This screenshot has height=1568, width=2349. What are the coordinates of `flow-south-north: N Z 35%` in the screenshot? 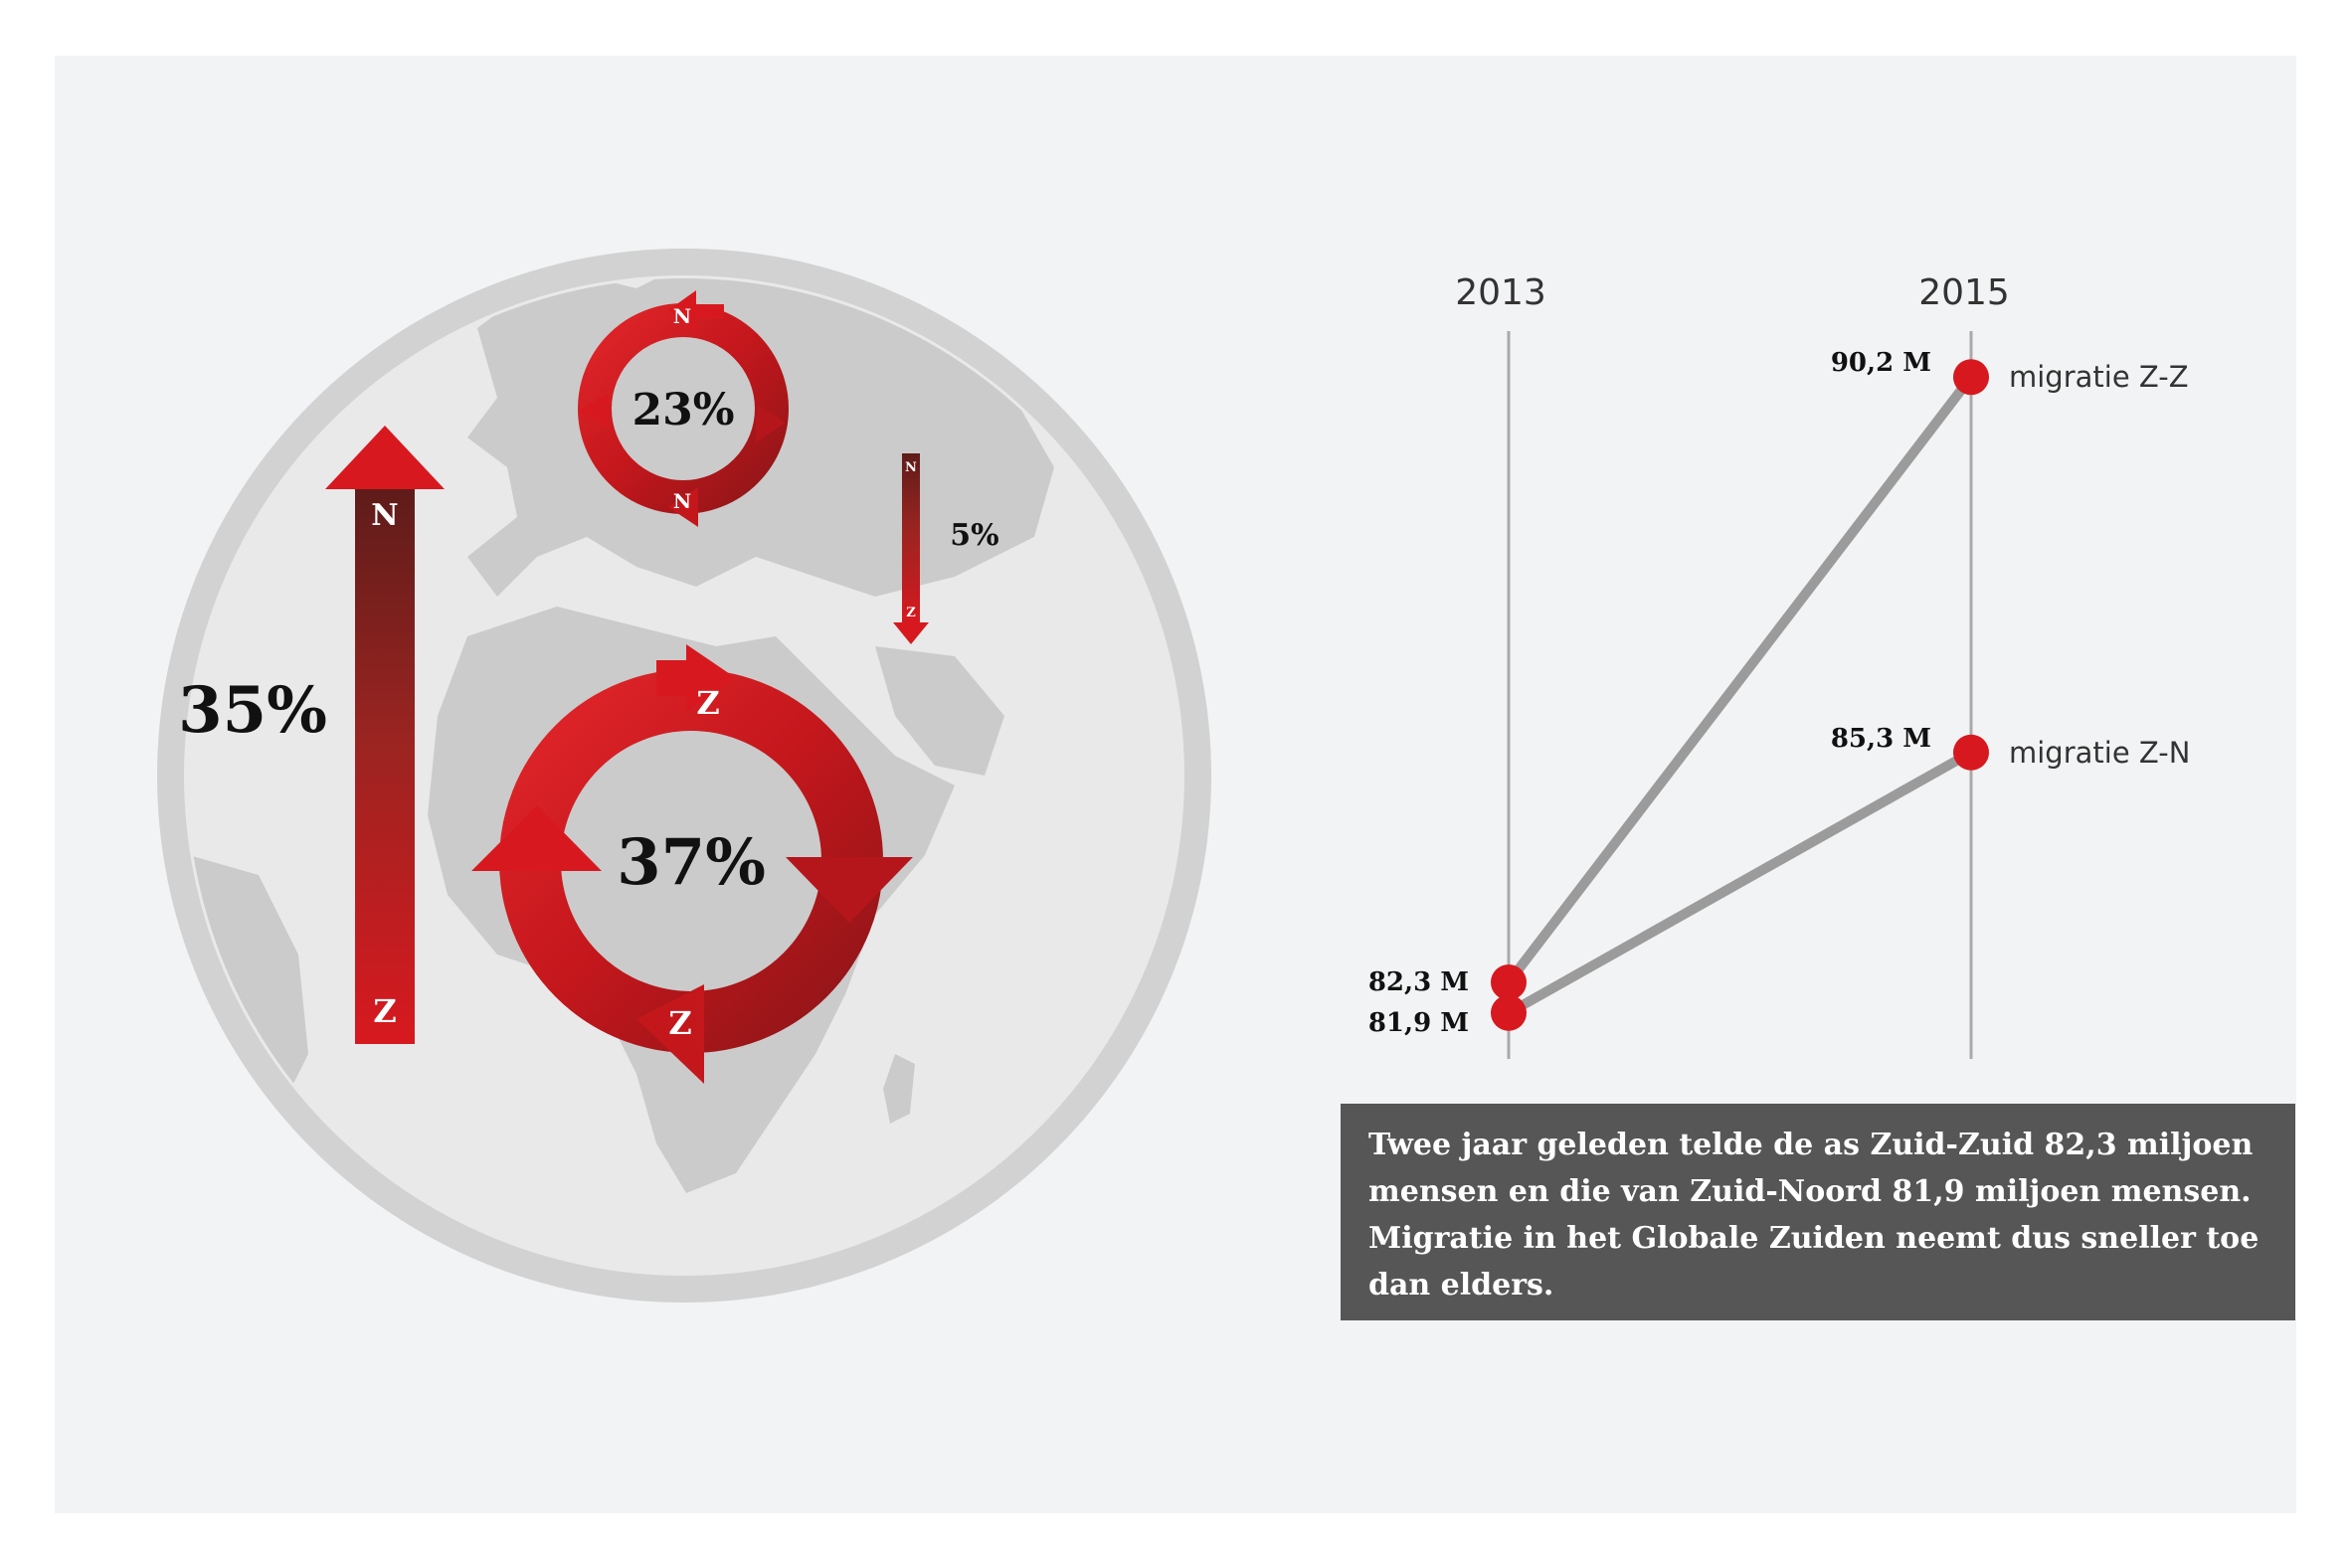 It's located at (311, 735).